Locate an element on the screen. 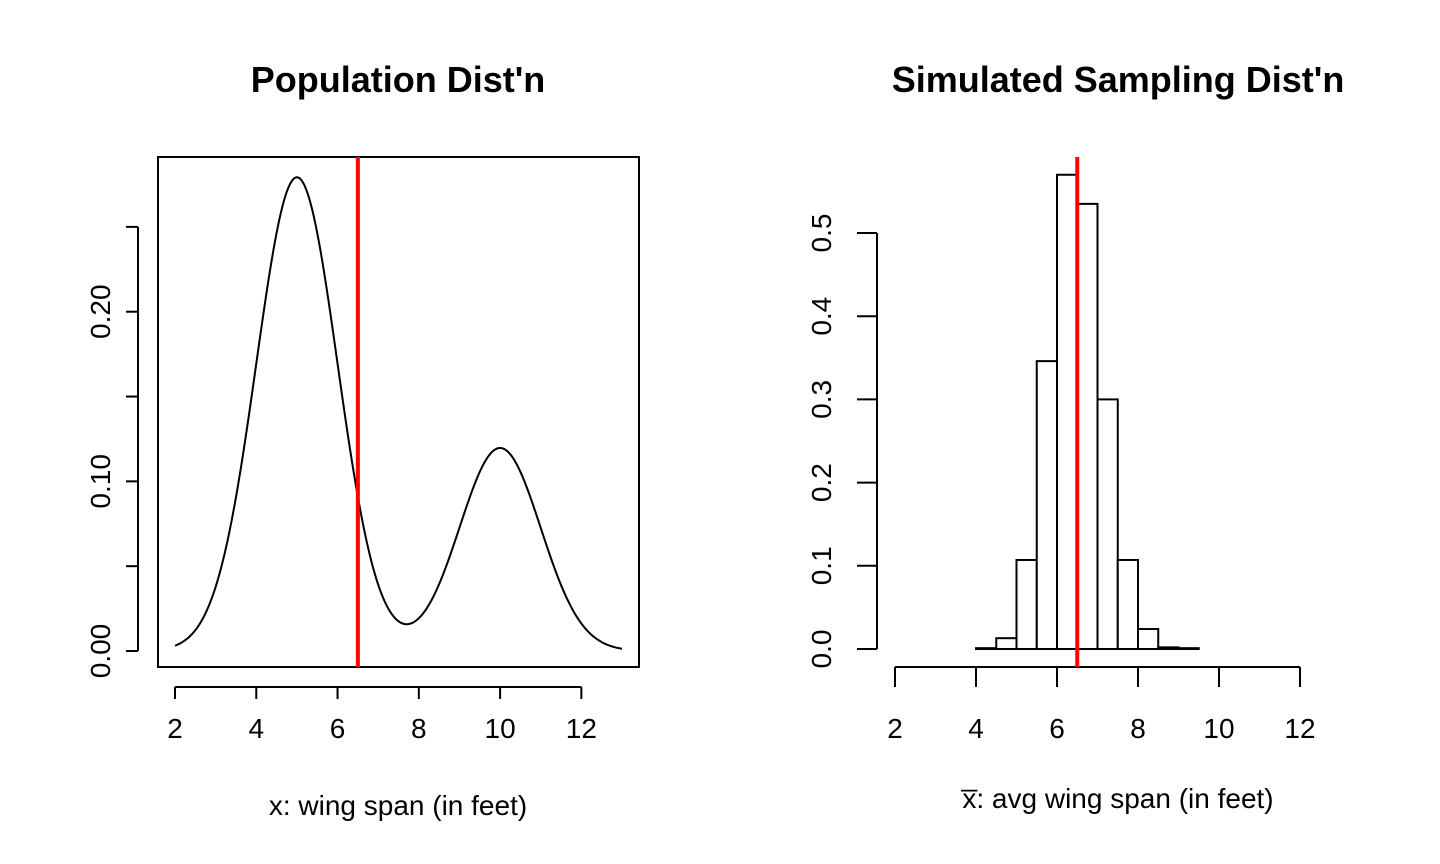  population-x-axis: 2 4 6 8 10 12 is located at coordinates (382, 715).